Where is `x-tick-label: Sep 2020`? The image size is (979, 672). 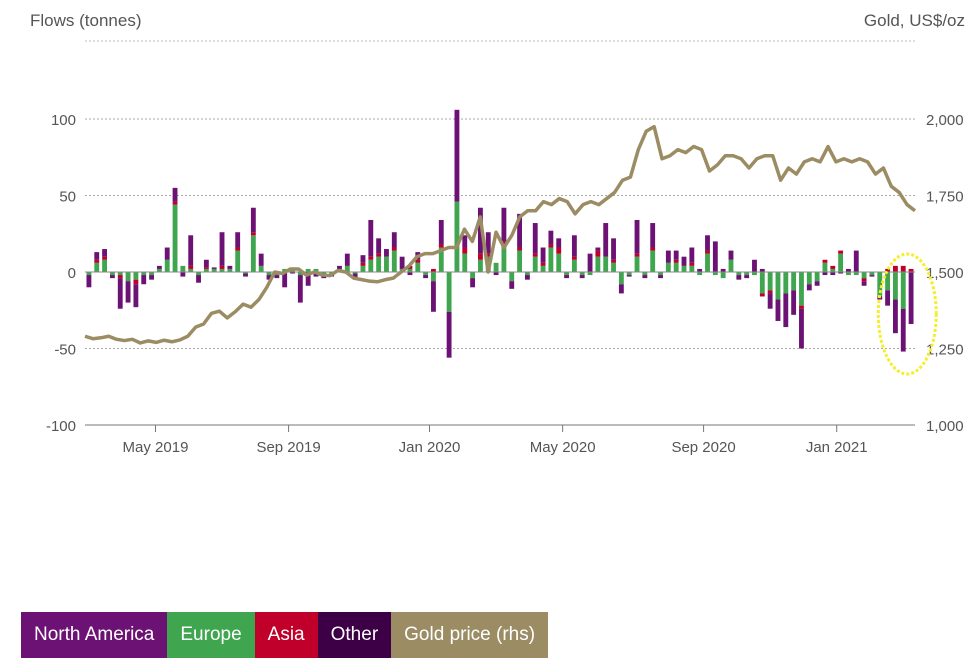 x-tick-label: Sep 2020 is located at coordinates (703, 447).